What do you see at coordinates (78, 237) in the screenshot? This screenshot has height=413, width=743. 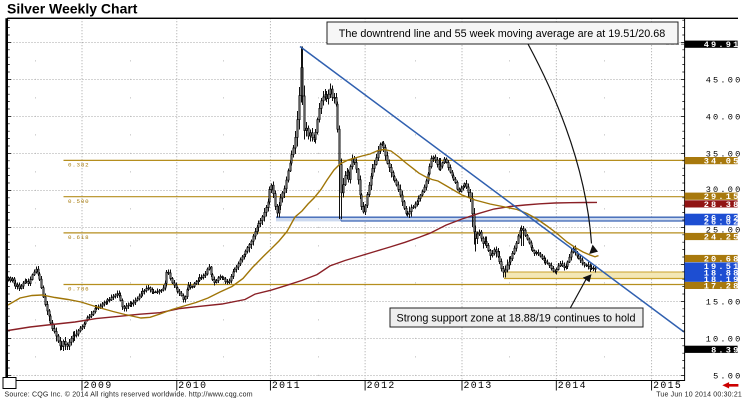 I see `svg-text: 0.618` at bounding box center [78, 237].